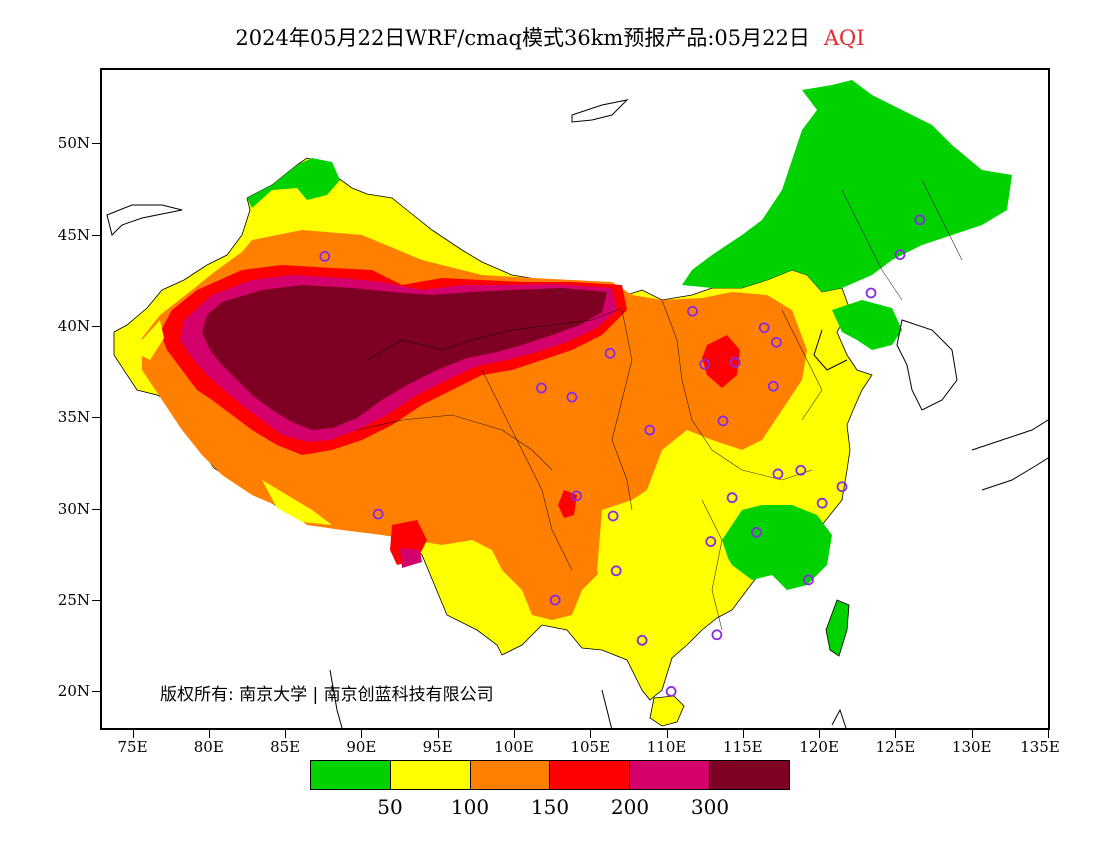  Describe the element at coordinates (144, 220) in the screenshot. I see `lake-west` at that location.